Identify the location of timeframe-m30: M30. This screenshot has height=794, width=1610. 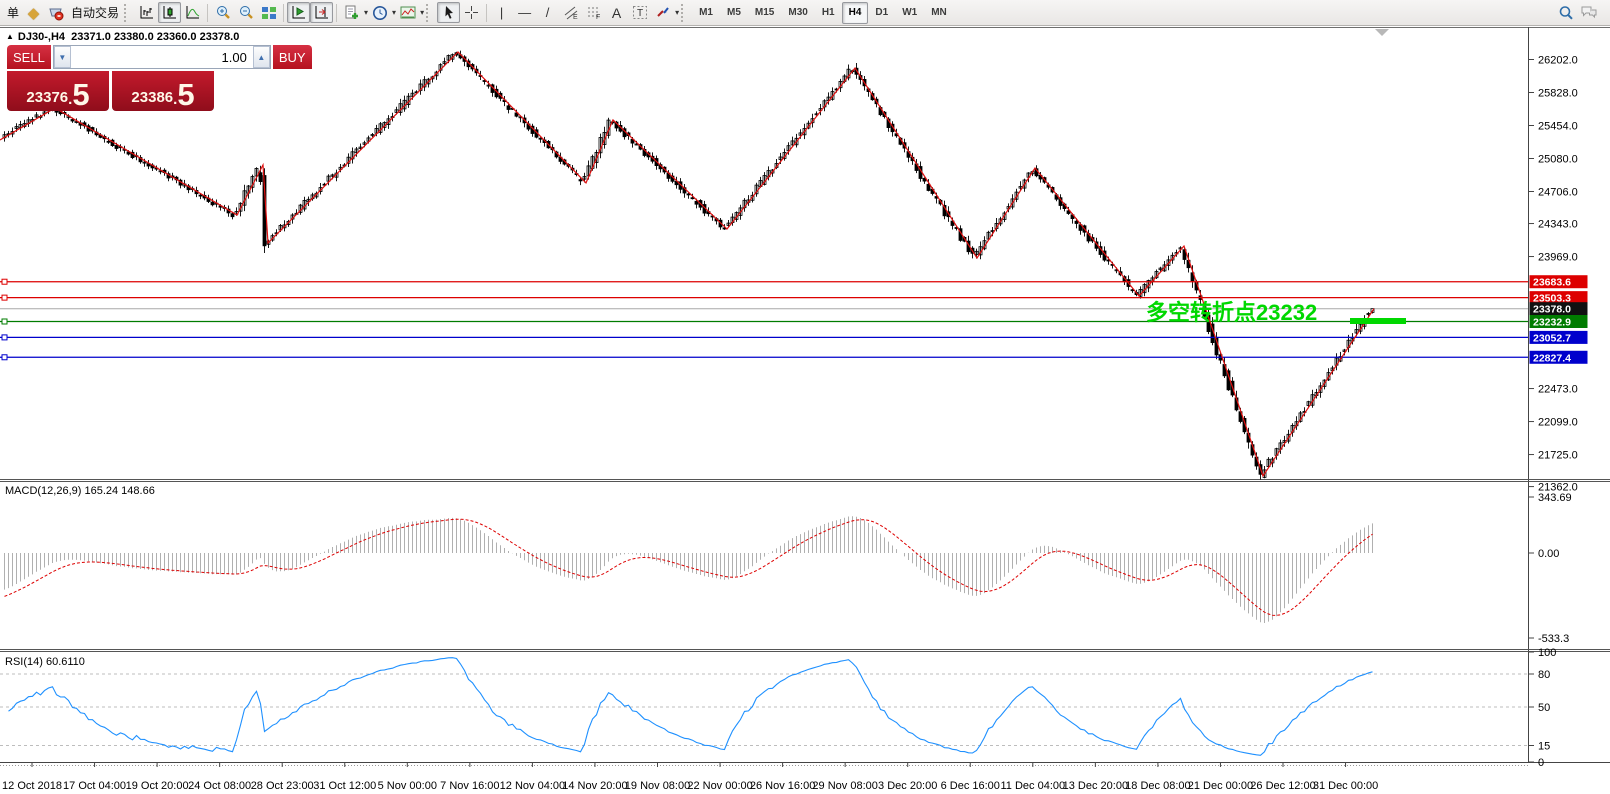
(798, 12).